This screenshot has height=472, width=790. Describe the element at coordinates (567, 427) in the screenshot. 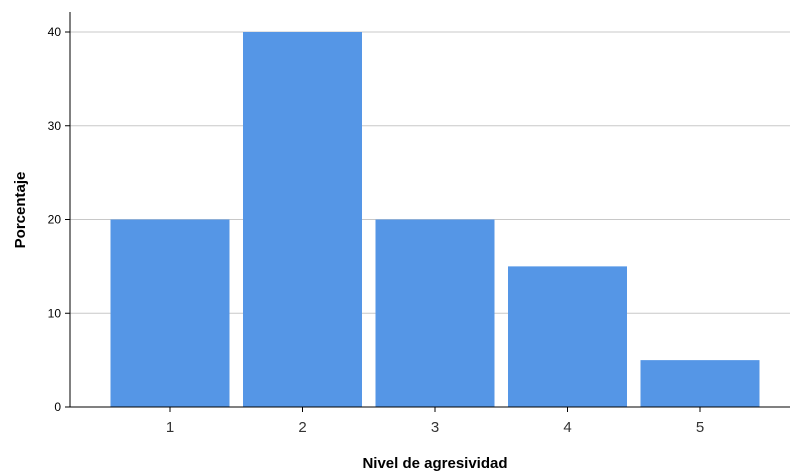

I see `x-tick-label: 4` at that location.